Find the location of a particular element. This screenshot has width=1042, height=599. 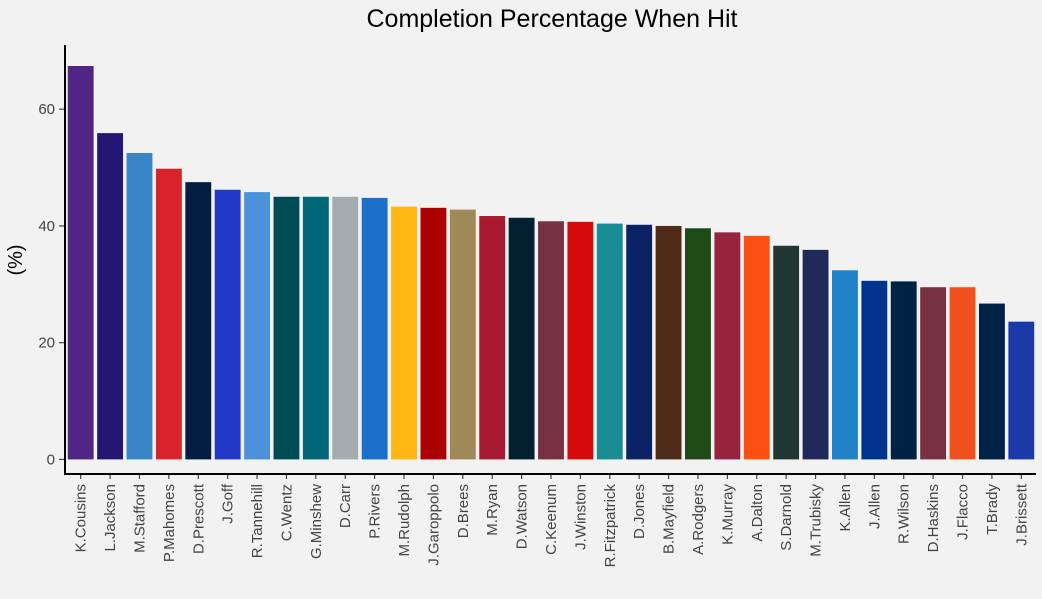

x-tick-label: J.Garoppolo is located at coordinates (433, 525).